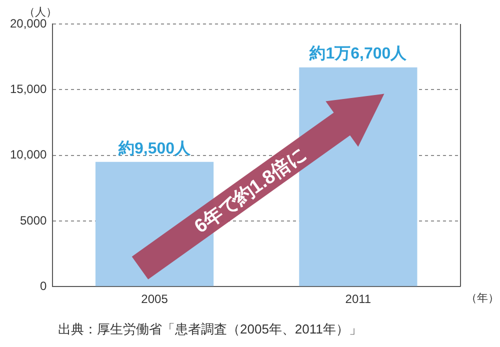  Describe the element at coordinates (155, 148) in the screenshot. I see `data-label: 約9,500人` at that location.